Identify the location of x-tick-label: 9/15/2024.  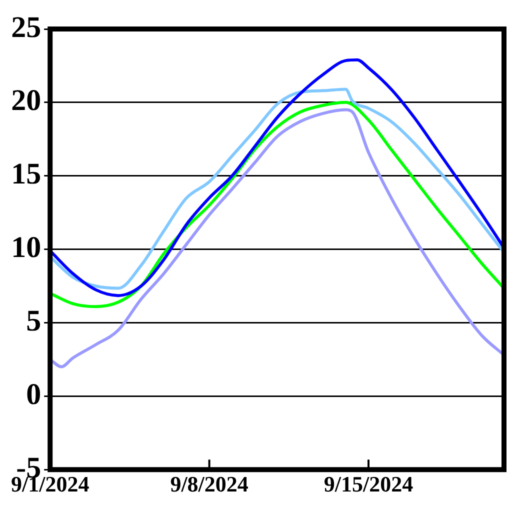
(369, 483).